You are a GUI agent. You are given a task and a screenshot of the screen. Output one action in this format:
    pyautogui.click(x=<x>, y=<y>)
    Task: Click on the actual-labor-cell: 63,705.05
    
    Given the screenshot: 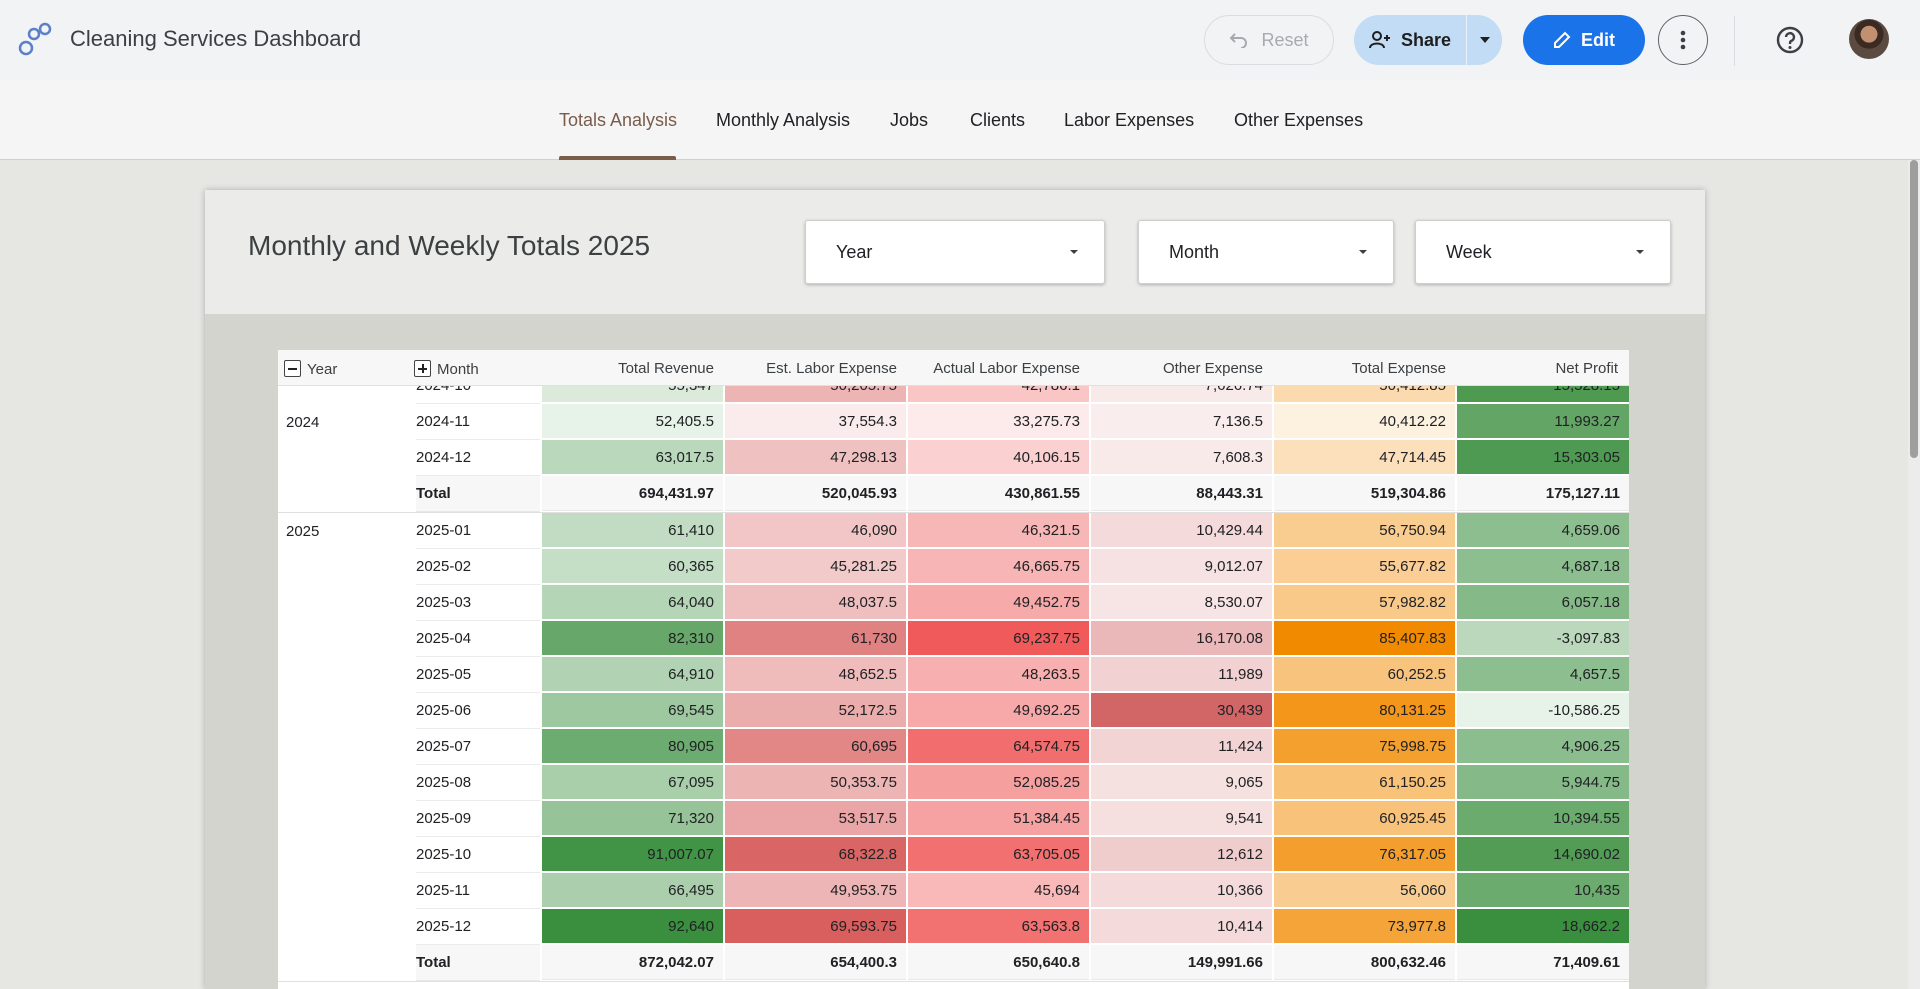 What is the action you would take?
    pyautogui.click(x=998, y=854)
    